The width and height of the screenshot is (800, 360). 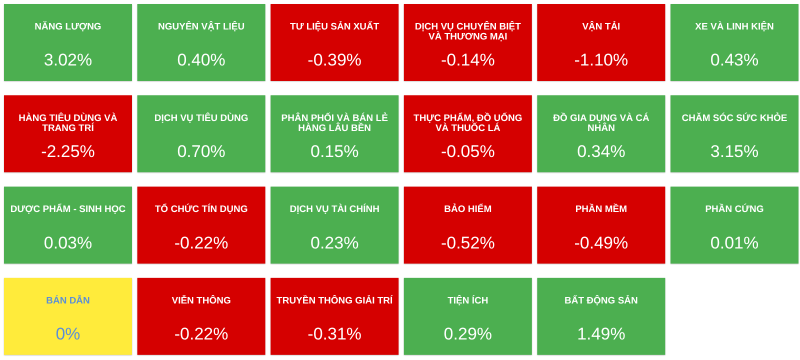 I want to click on data-label: -2.25%, so click(x=68, y=151).